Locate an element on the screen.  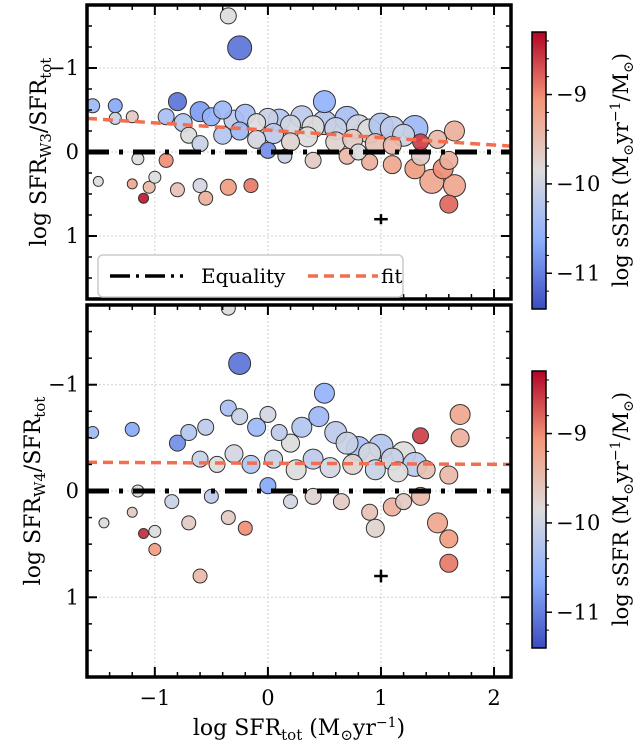
bottom-colorbar-tick-label: −9 is located at coordinates (571, 434).